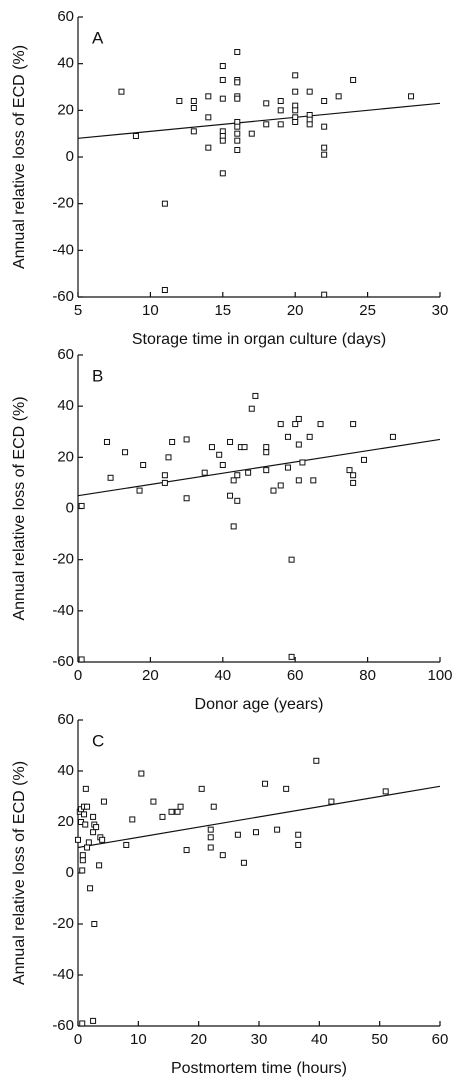 The width and height of the screenshot is (458, 1084). What do you see at coordinates (259, 1039) in the screenshot?
I see `x-tick-label: 30` at bounding box center [259, 1039].